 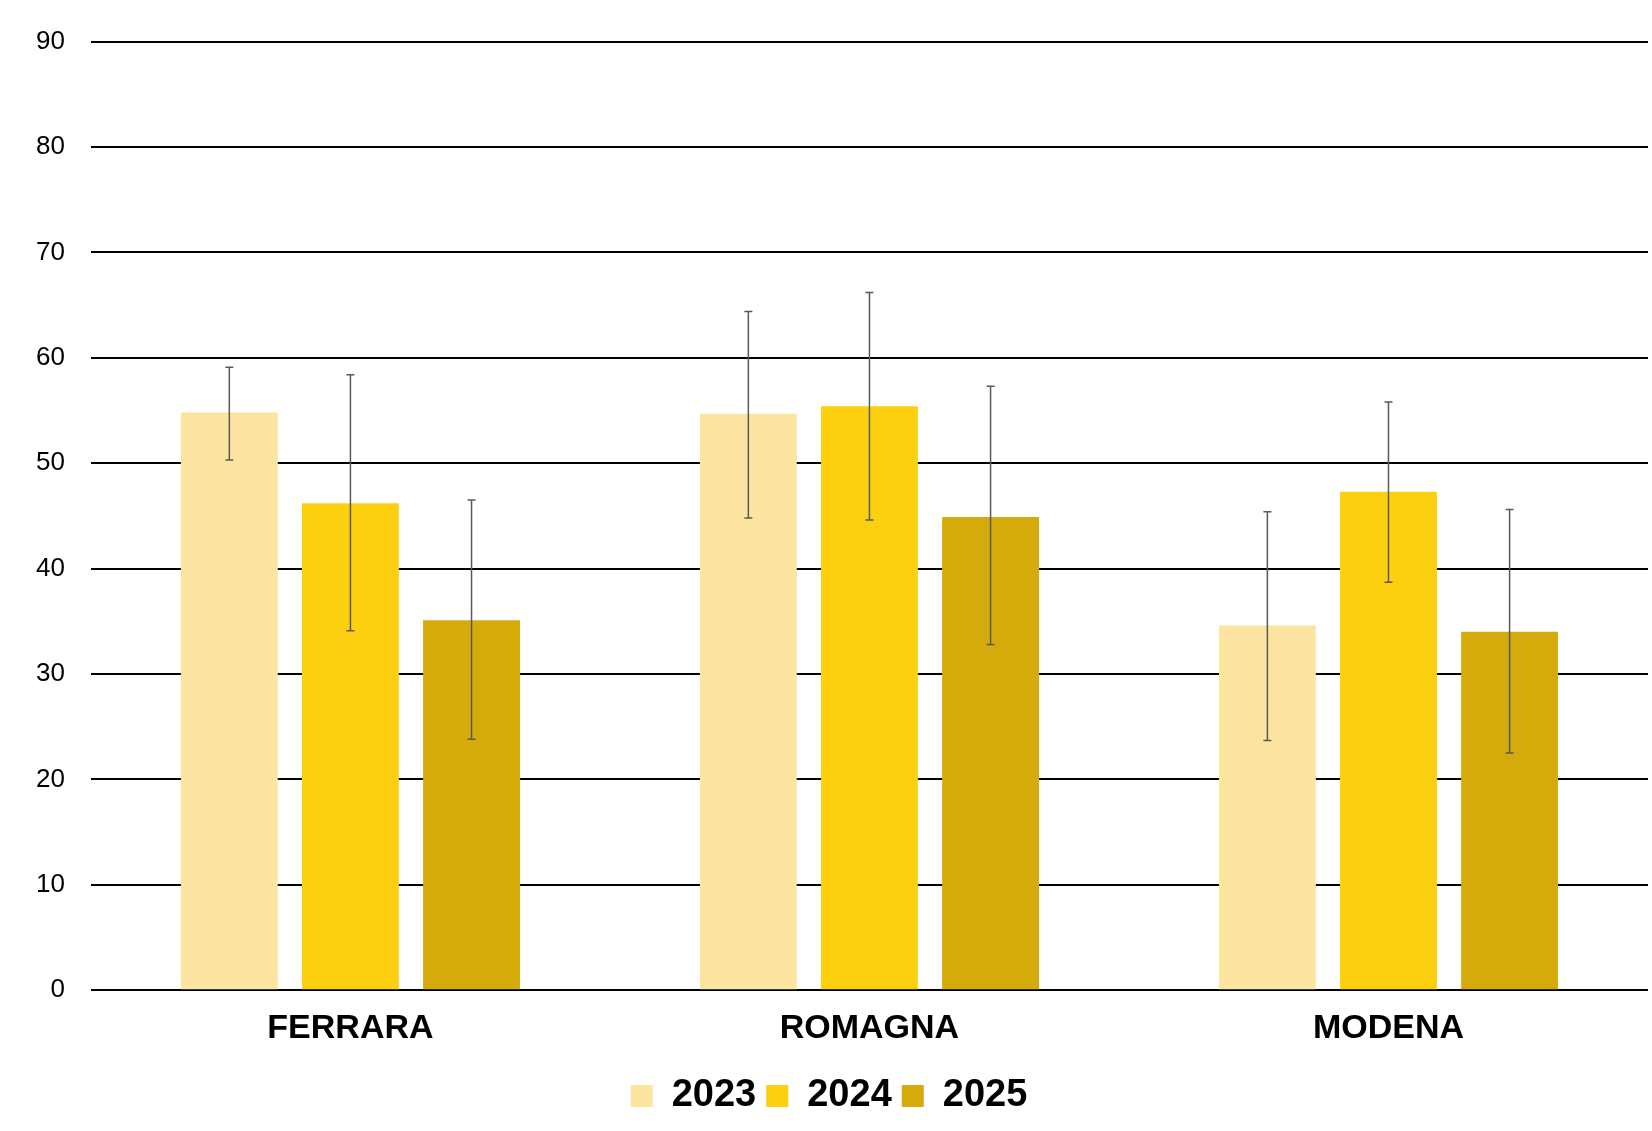 I want to click on y-tick-label: 60, so click(x=50, y=355).